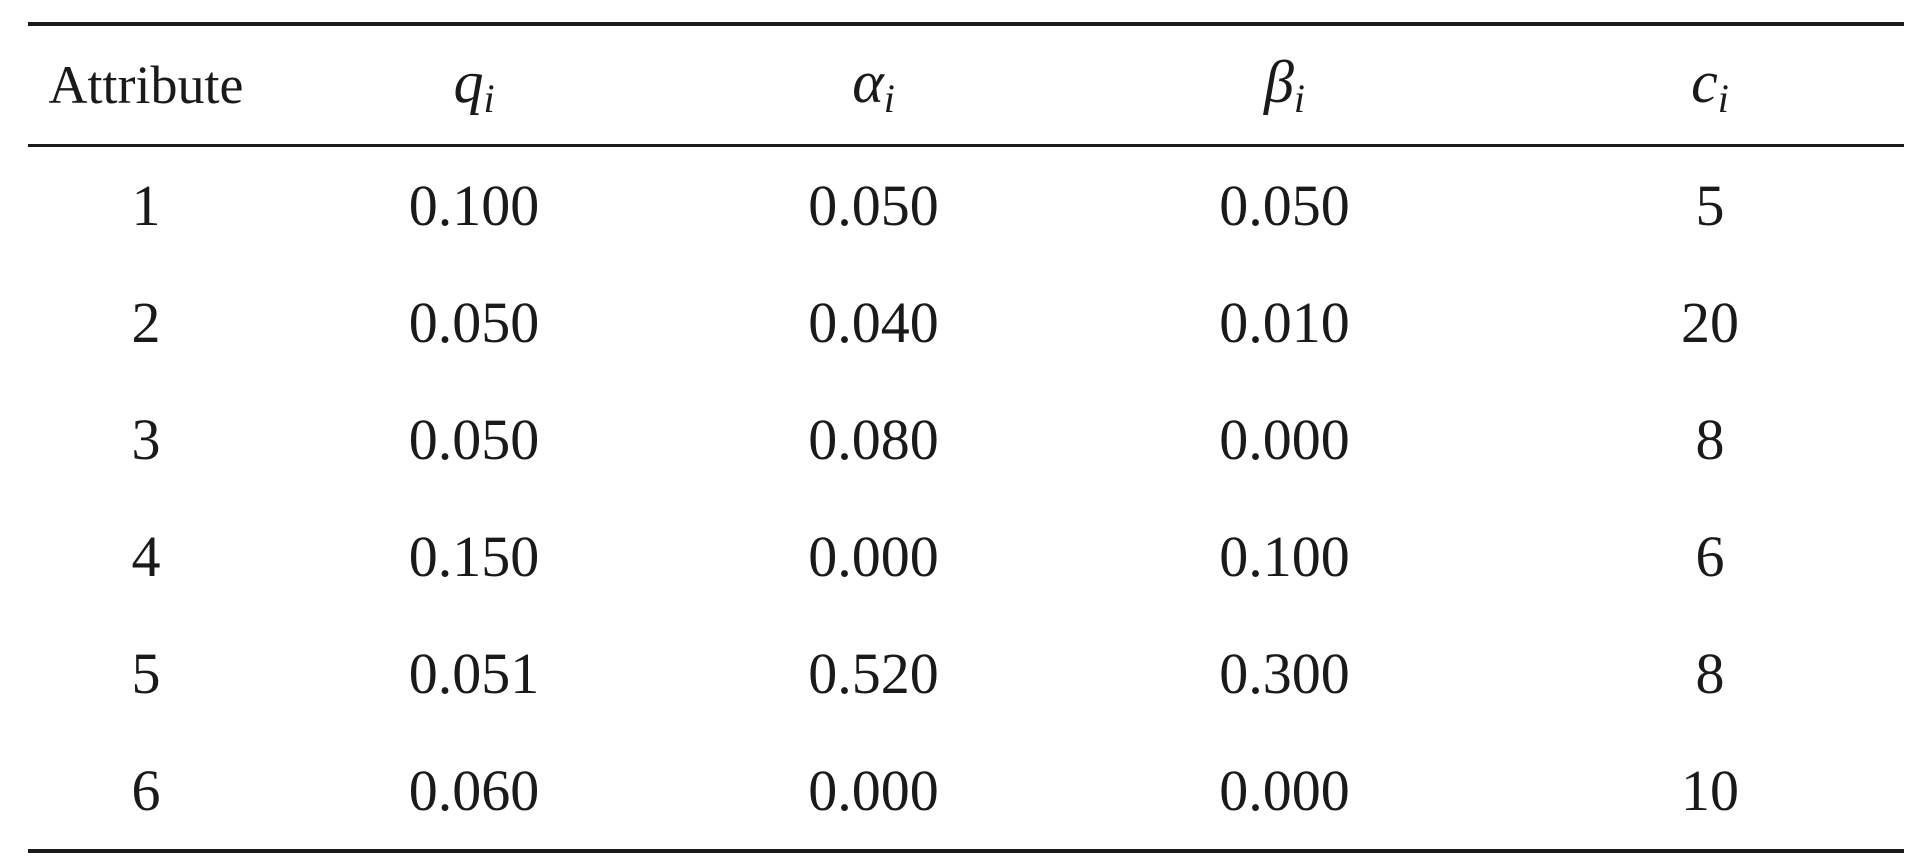 This screenshot has width=1918, height=859. Describe the element at coordinates (1704, 82) in the screenshot. I see `header-c-base: c` at that location.